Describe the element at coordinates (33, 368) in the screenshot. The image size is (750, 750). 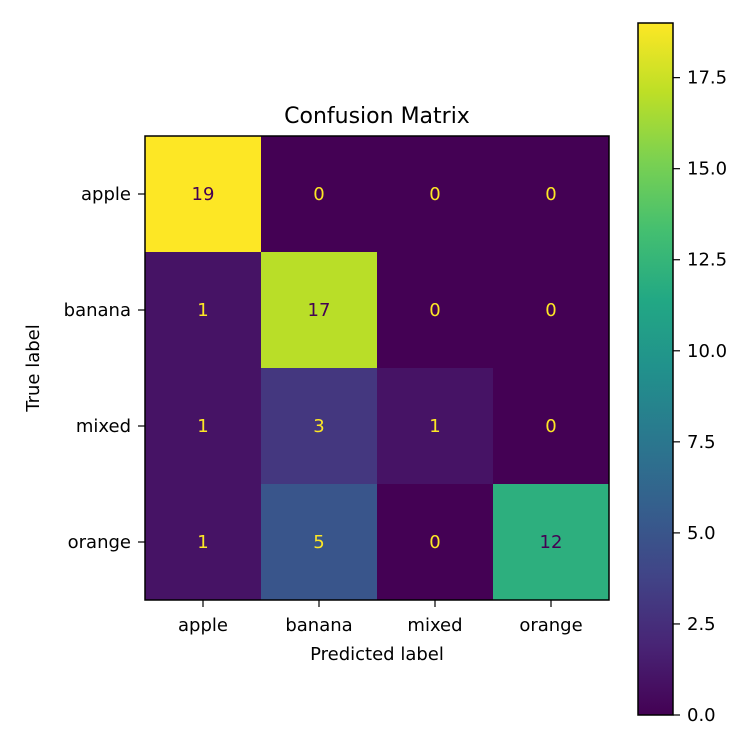
I see `y-axis-label: True label` at that location.